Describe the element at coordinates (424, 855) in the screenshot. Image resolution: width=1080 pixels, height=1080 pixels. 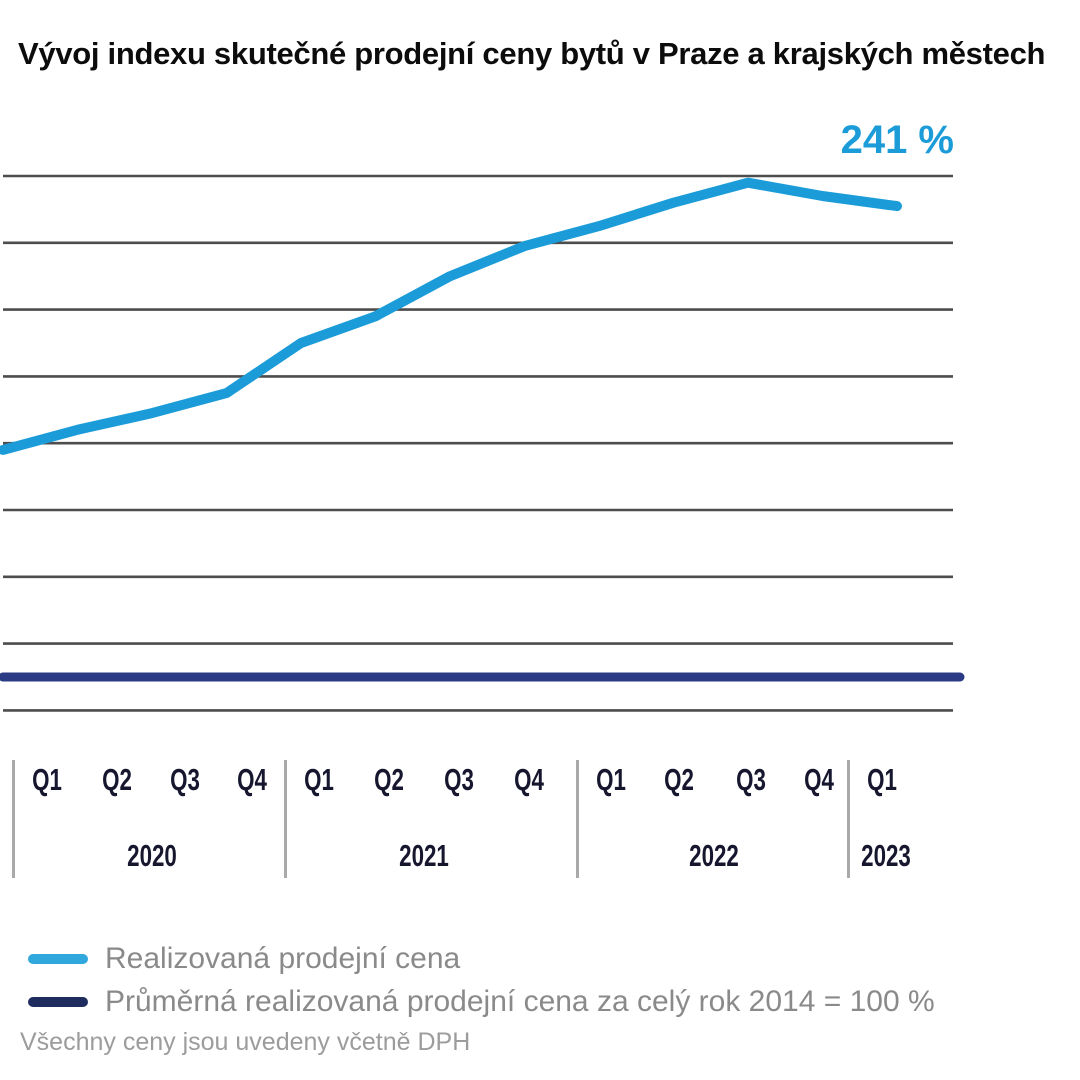
I see `year-tick-label: 2021` at that location.